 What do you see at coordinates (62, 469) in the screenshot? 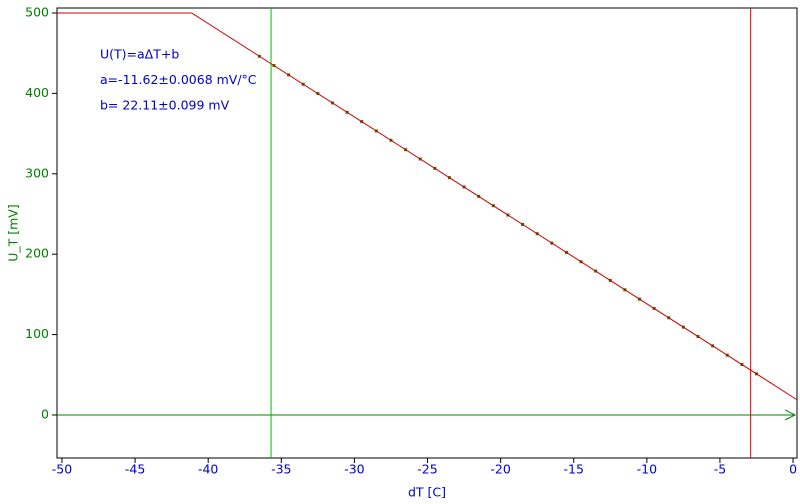
I see `x-tick-label: -50` at bounding box center [62, 469].